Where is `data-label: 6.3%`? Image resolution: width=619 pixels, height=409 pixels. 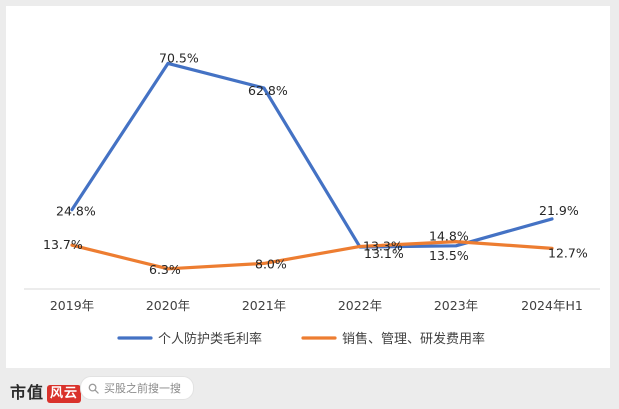
data-label: 6.3% is located at coordinates (165, 269).